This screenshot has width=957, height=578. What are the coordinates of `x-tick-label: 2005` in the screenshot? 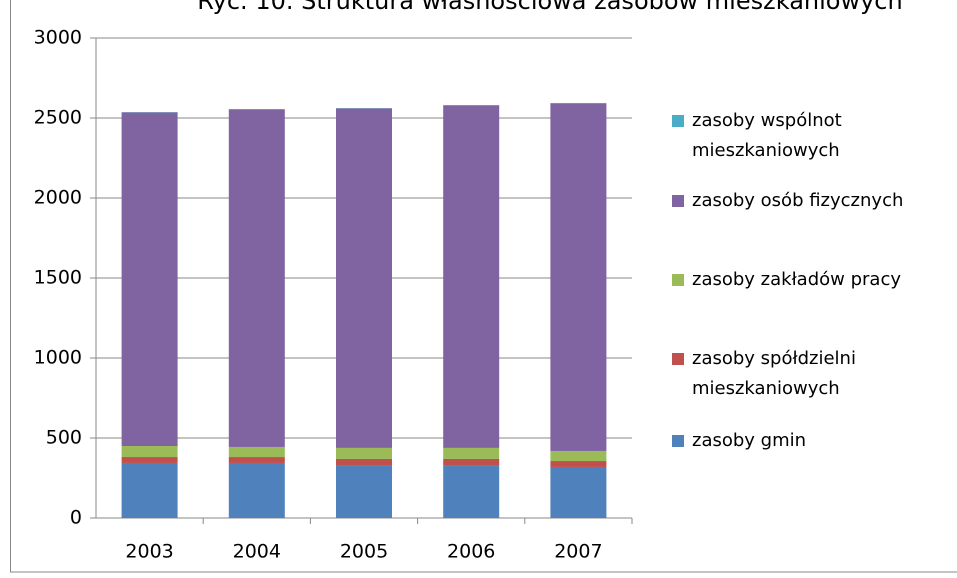 It's located at (364, 552).